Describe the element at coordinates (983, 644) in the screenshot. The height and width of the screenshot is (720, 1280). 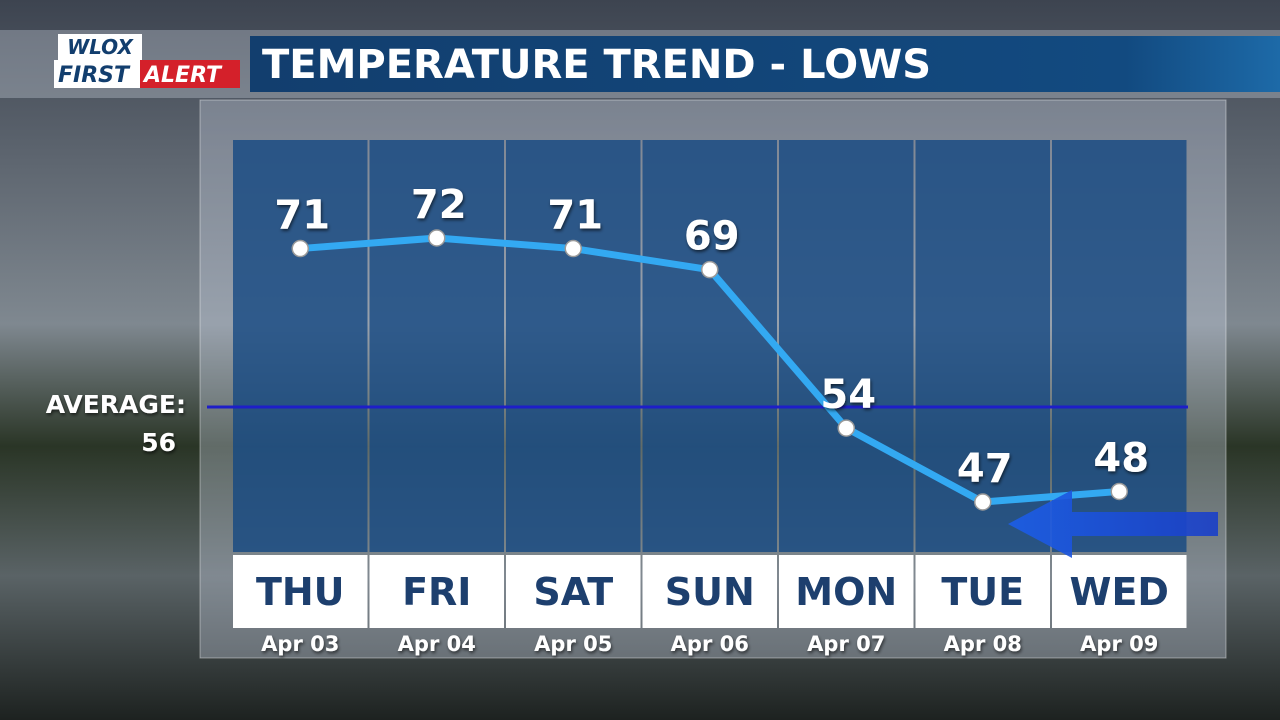
I see `date-label: Apr 08` at that location.